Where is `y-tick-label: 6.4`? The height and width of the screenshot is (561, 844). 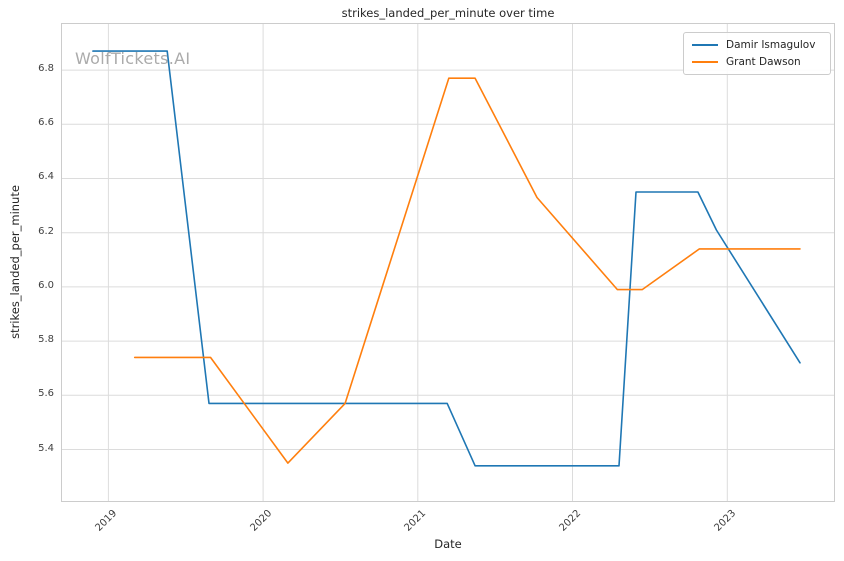 y-tick-label: 6.4 is located at coordinates (46, 177).